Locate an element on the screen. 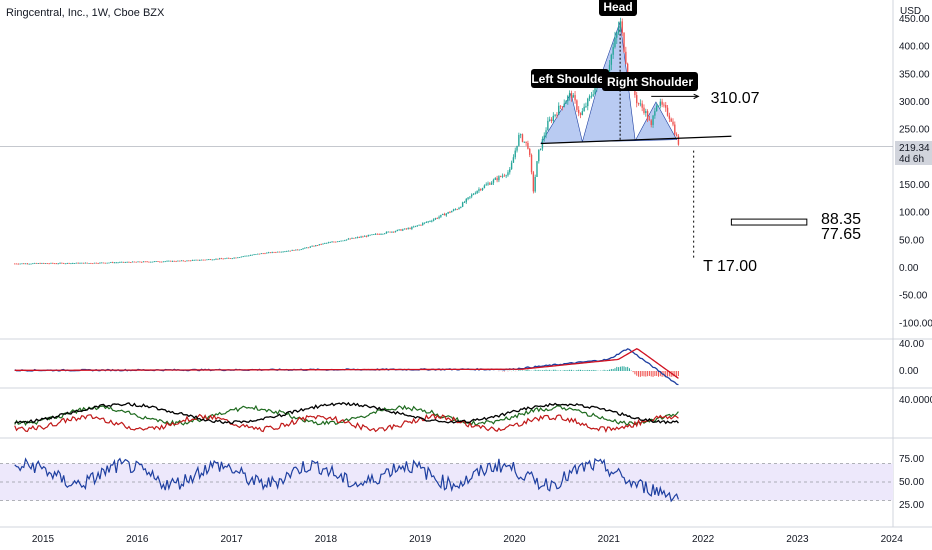  time-tick-label: 2016 is located at coordinates (137, 539).